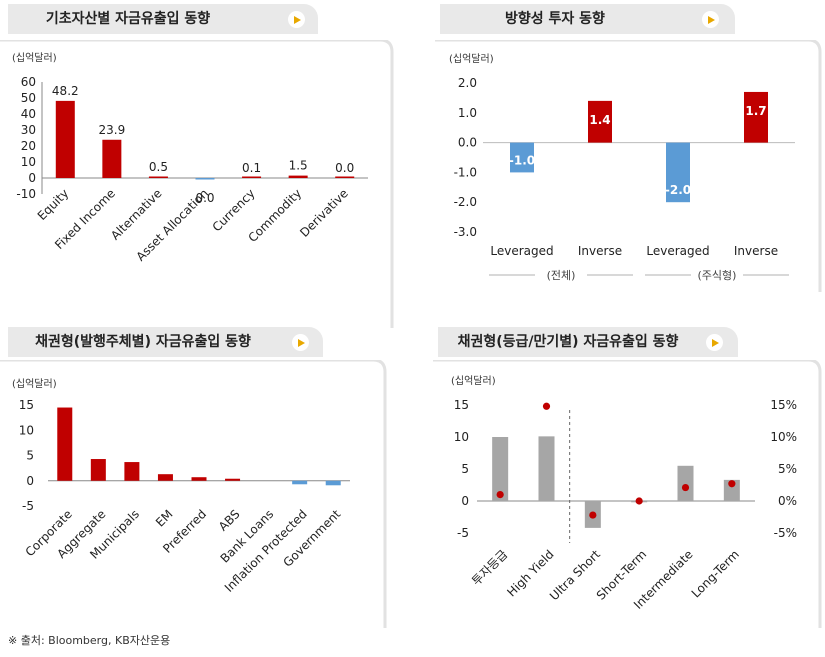 This screenshot has height=657, width=825. What do you see at coordinates (568, 342) in the screenshot?
I see `panel-4-title: 채권형(등급/만기별) 자금유출입 동향` at bounding box center [568, 342].